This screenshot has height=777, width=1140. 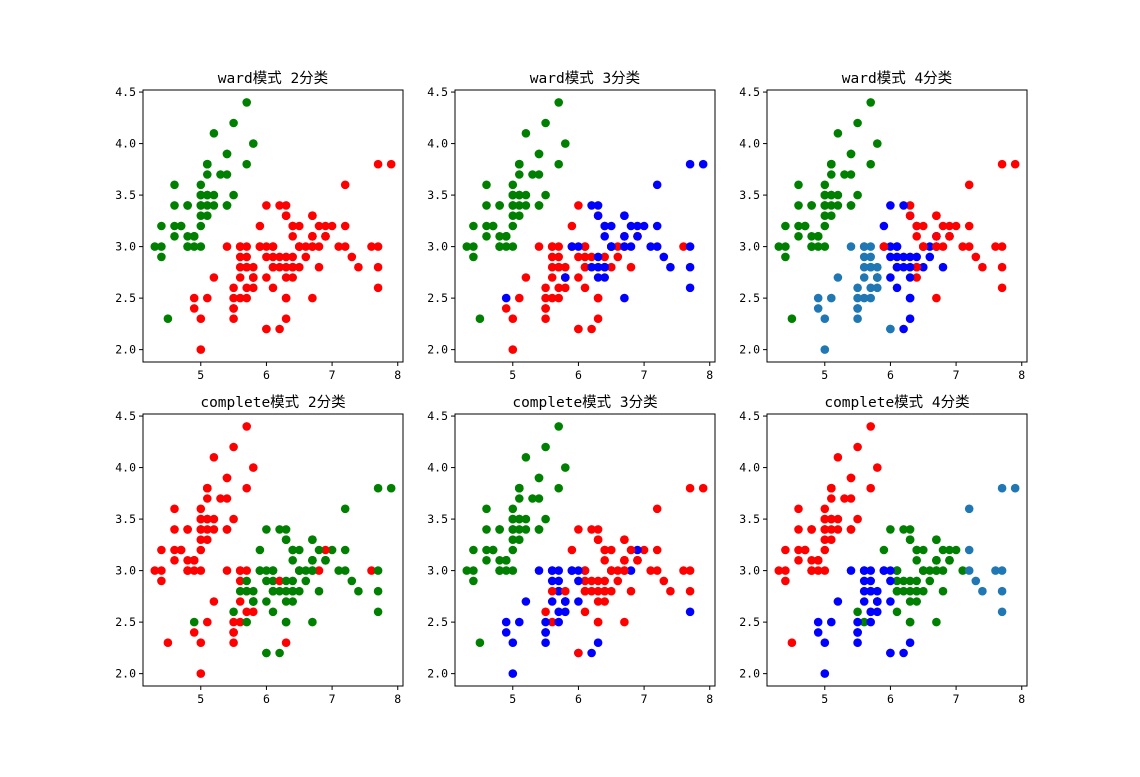 I want to click on subplot-1: ward模式 2分类 5 6 7 8 2.0 2.5 3.0 3.5 4.0 4.5, so click(x=259, y=226).